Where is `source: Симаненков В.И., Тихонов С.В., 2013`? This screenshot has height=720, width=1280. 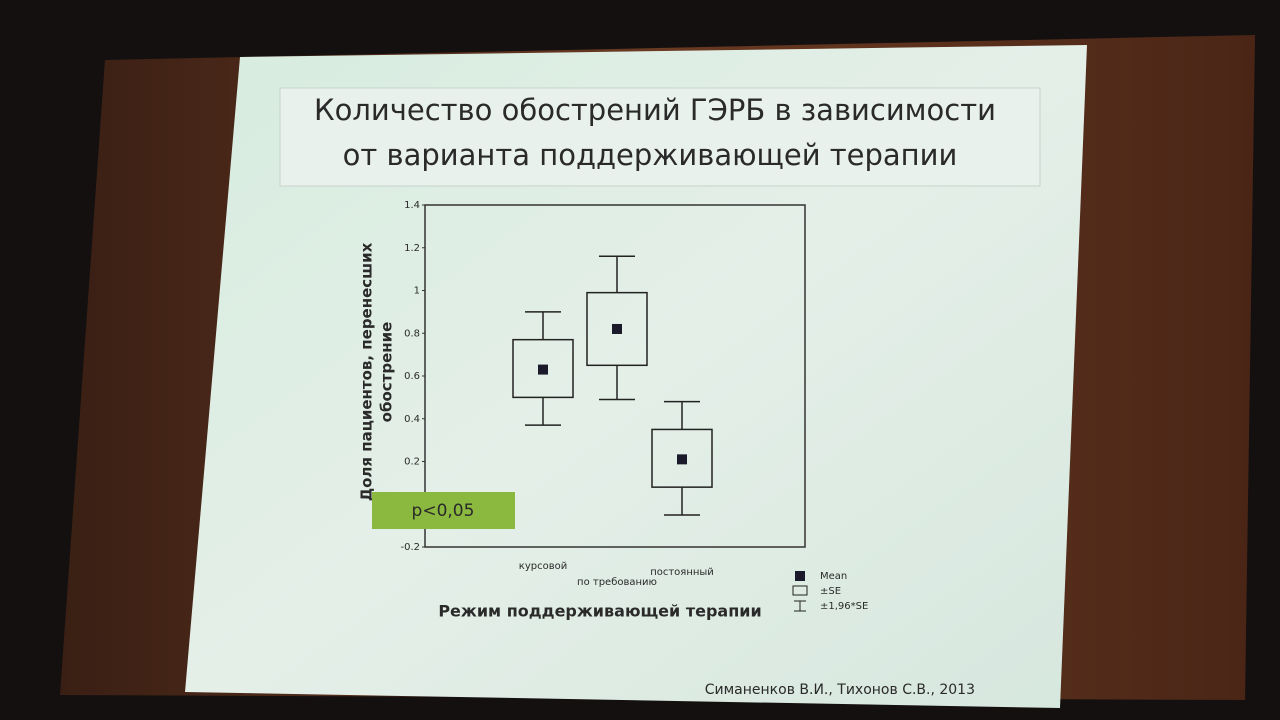
source: Симаненков В.И., Тихонов С.В., 2013 is located at coordinates (840, 690).